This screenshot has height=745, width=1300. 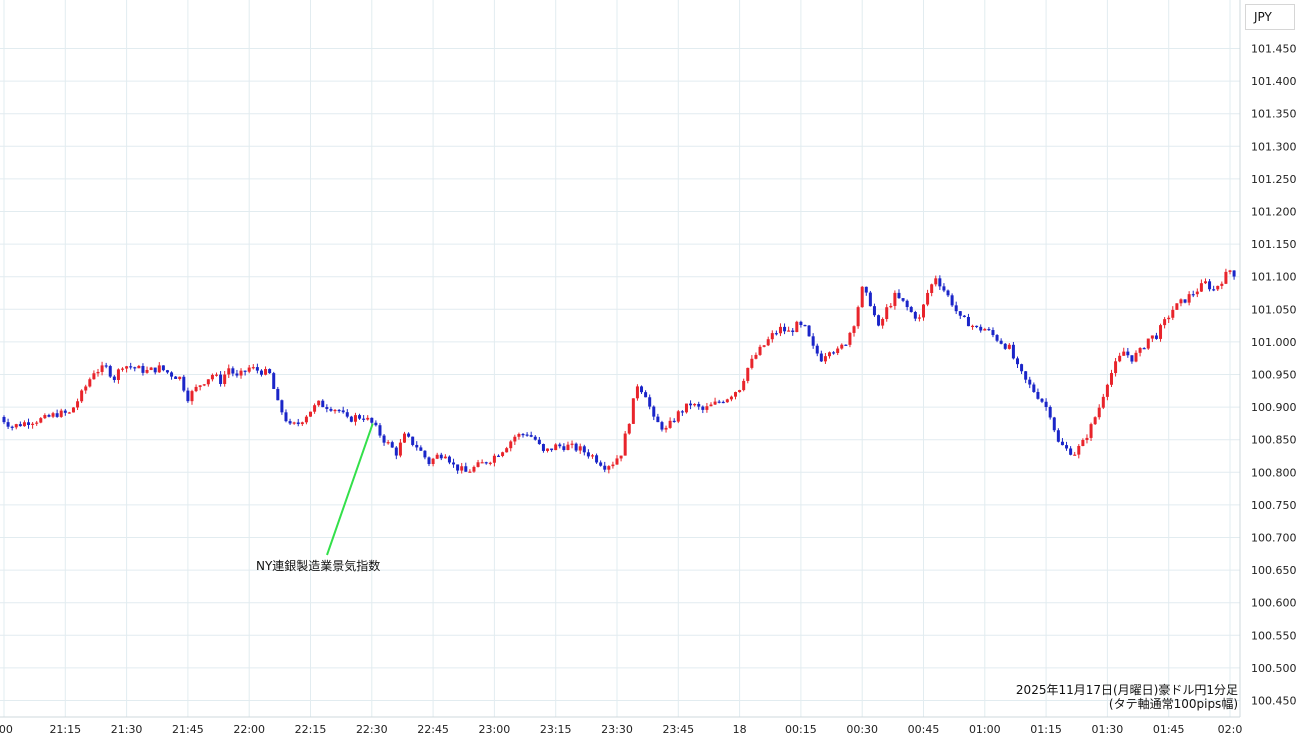 I want to click on x-tick-label: 00:30, so click(x=862, y=729).